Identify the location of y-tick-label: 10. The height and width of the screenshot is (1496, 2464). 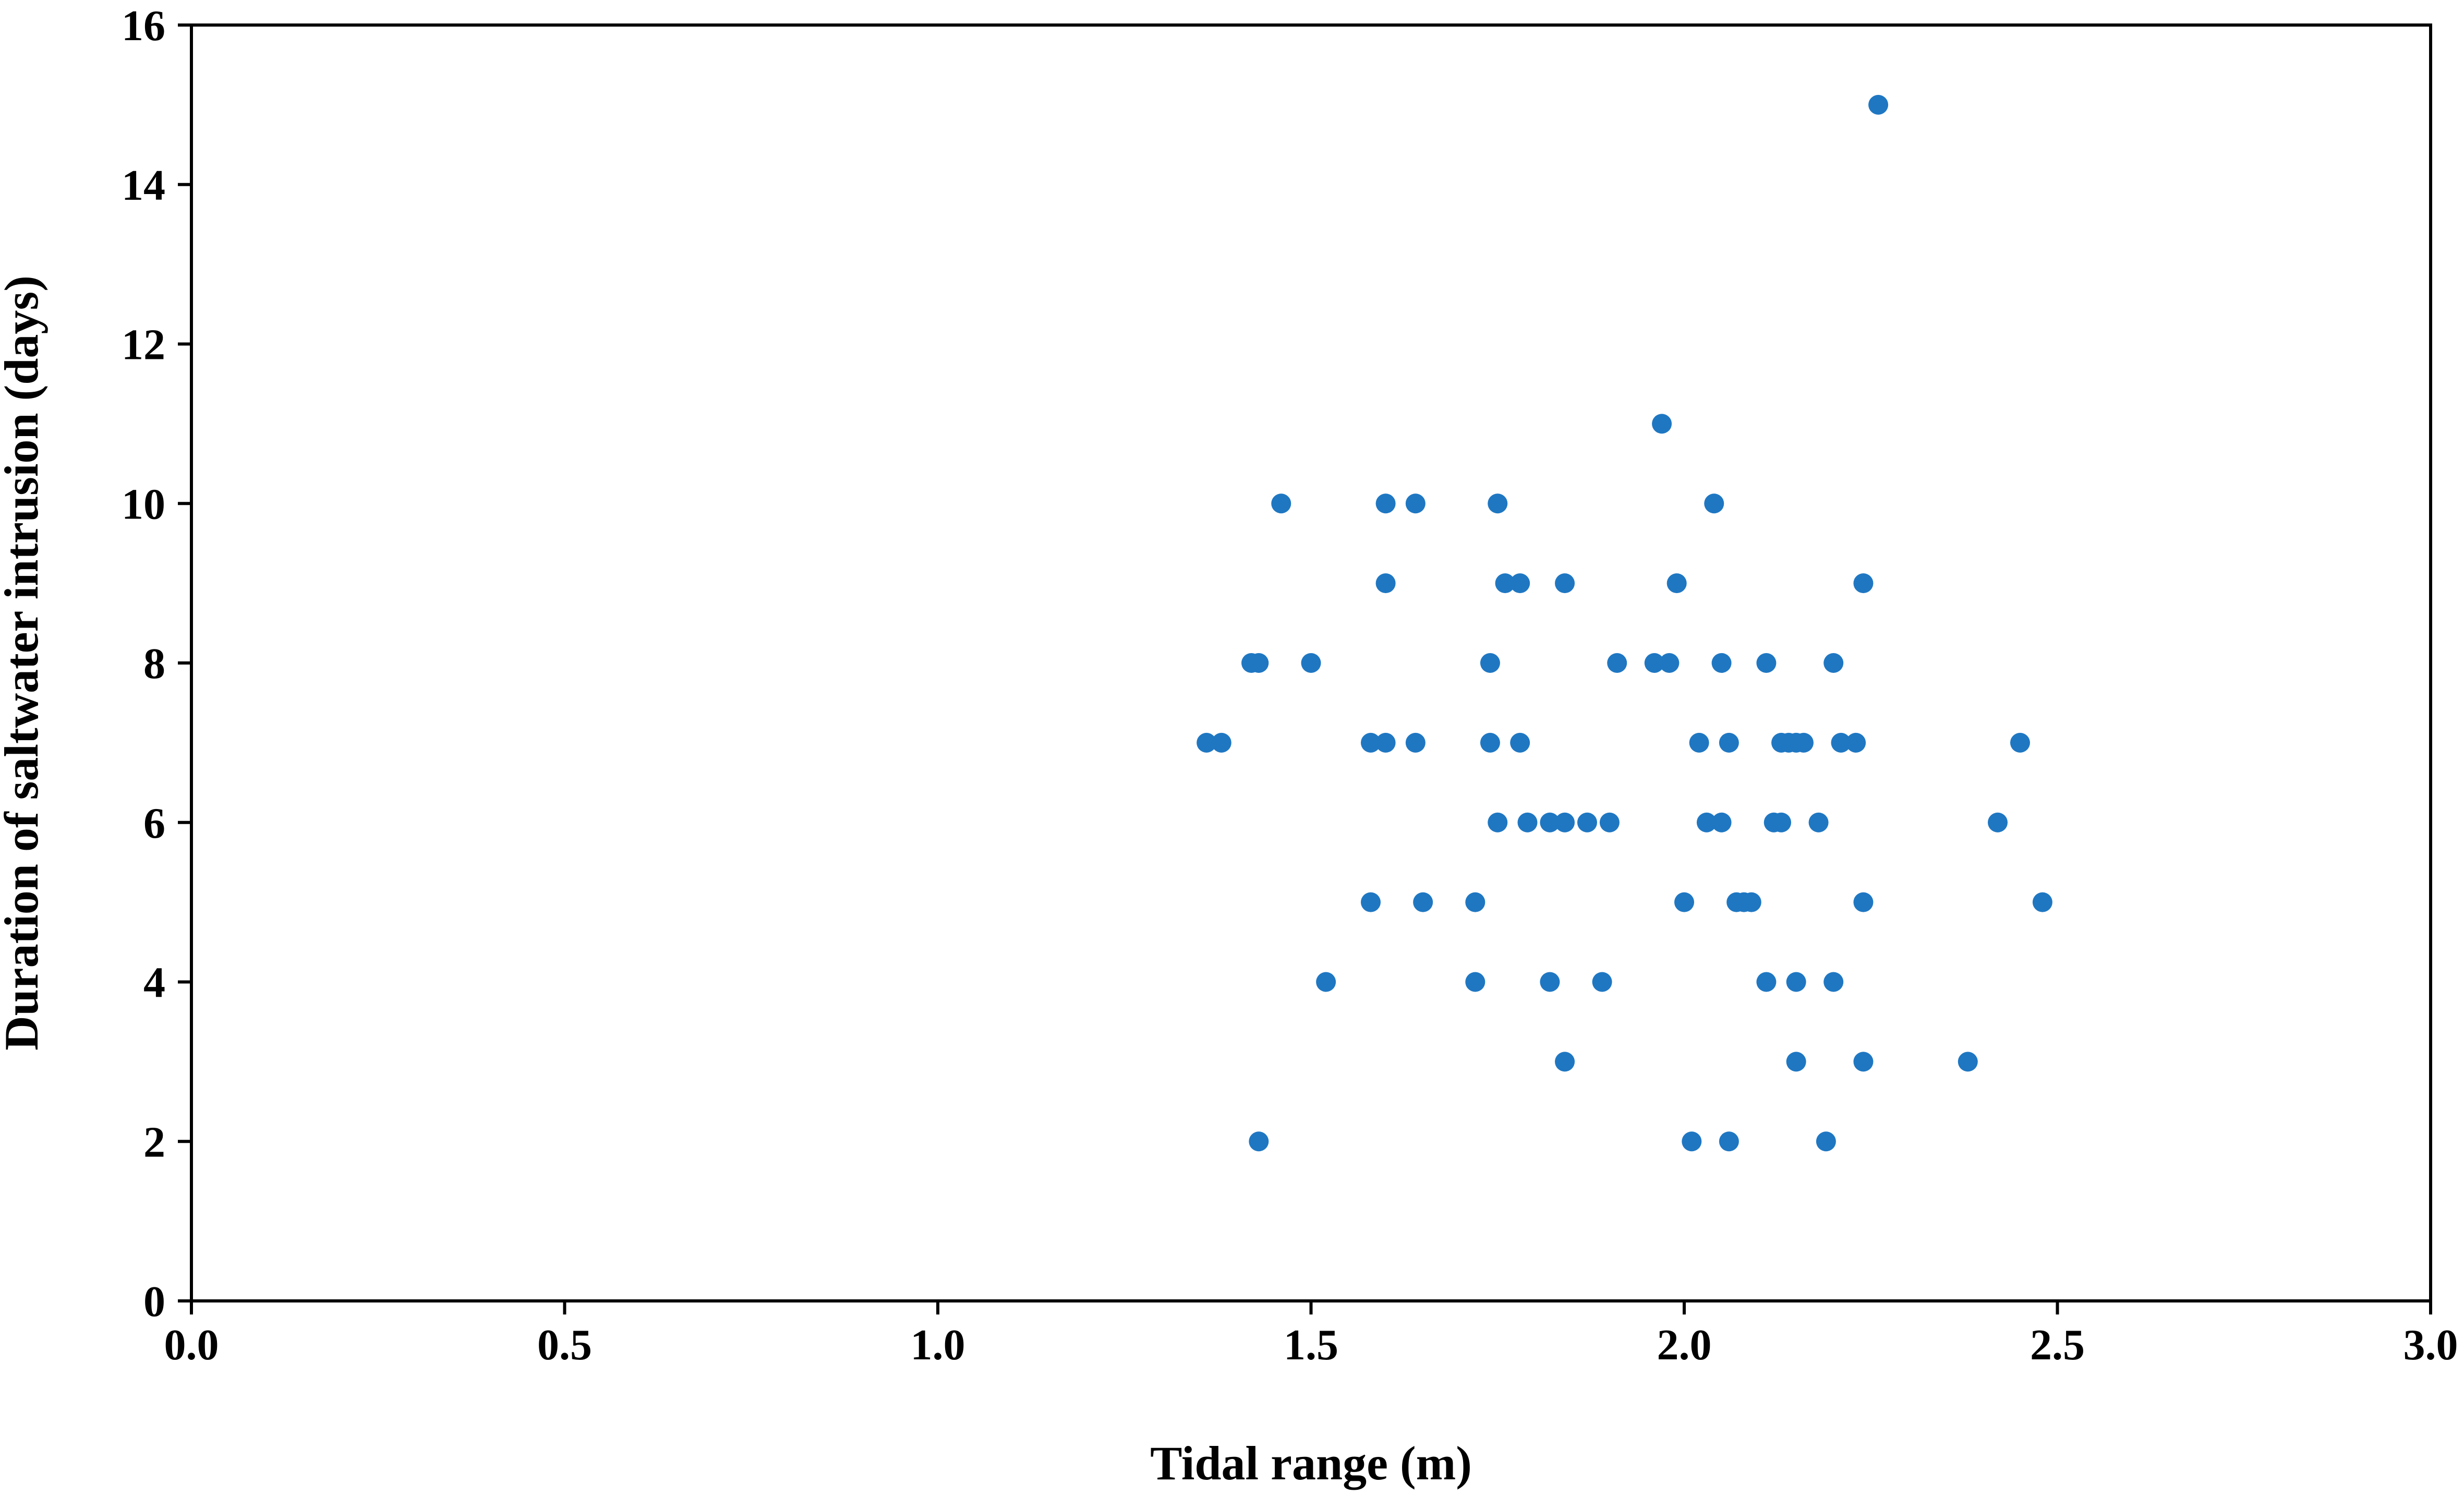
(144, 504).